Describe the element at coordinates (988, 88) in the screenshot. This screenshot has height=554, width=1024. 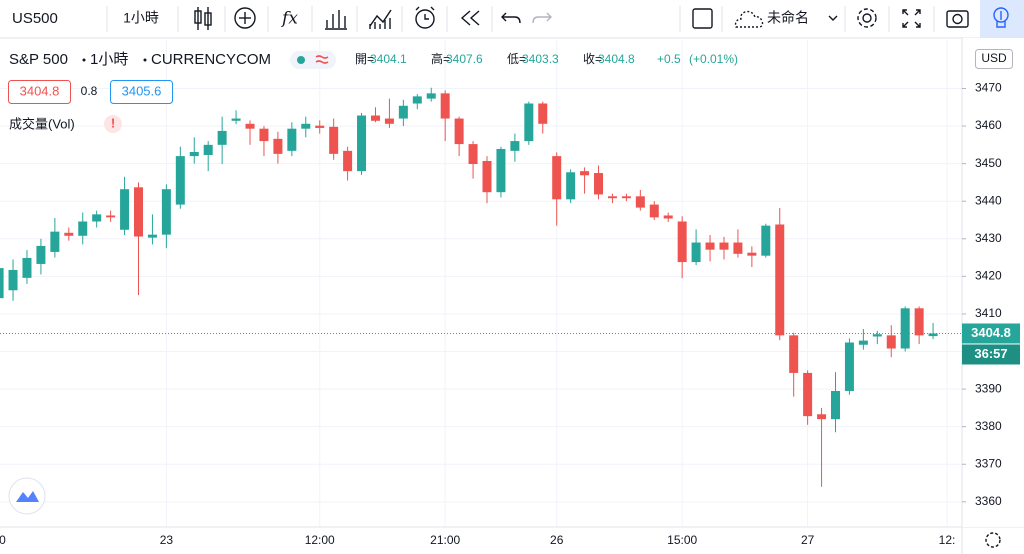
I see `y-tick-label: 3470` at that location.